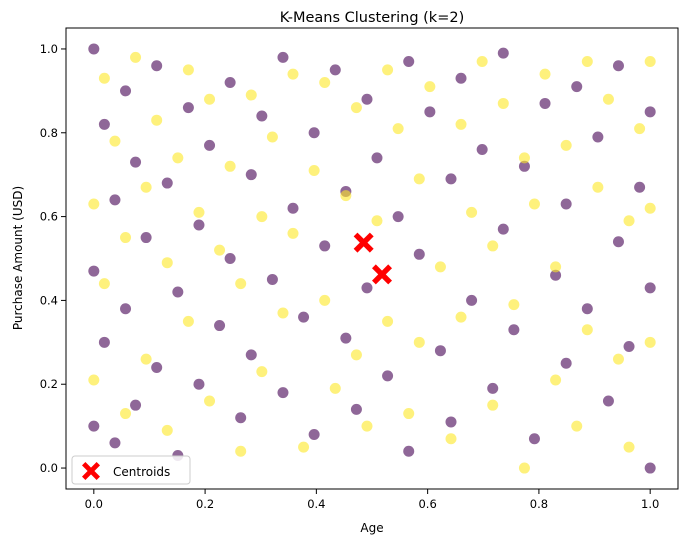 The image size is (691, 545). I want to click on x-tick-label: 1.0, so click(650, 504).